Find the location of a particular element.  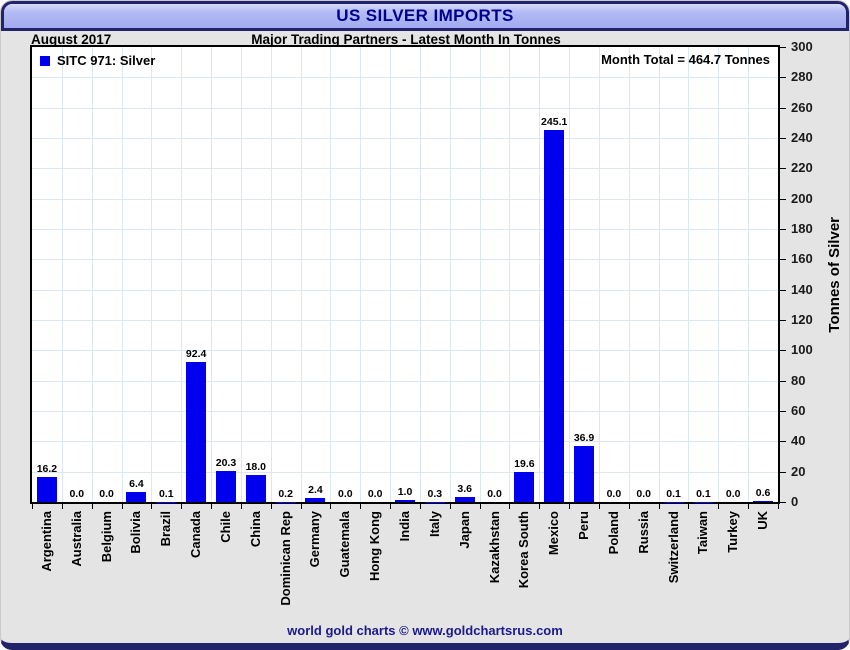

bar-value-label: 245.1 is located at coordinates (554, 122).